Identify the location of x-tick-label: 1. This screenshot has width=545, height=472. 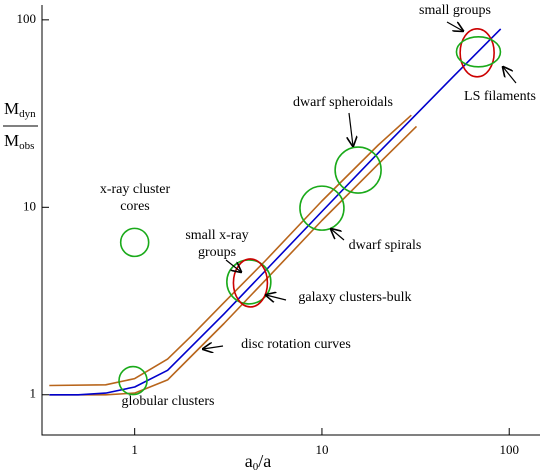
(134, 449).